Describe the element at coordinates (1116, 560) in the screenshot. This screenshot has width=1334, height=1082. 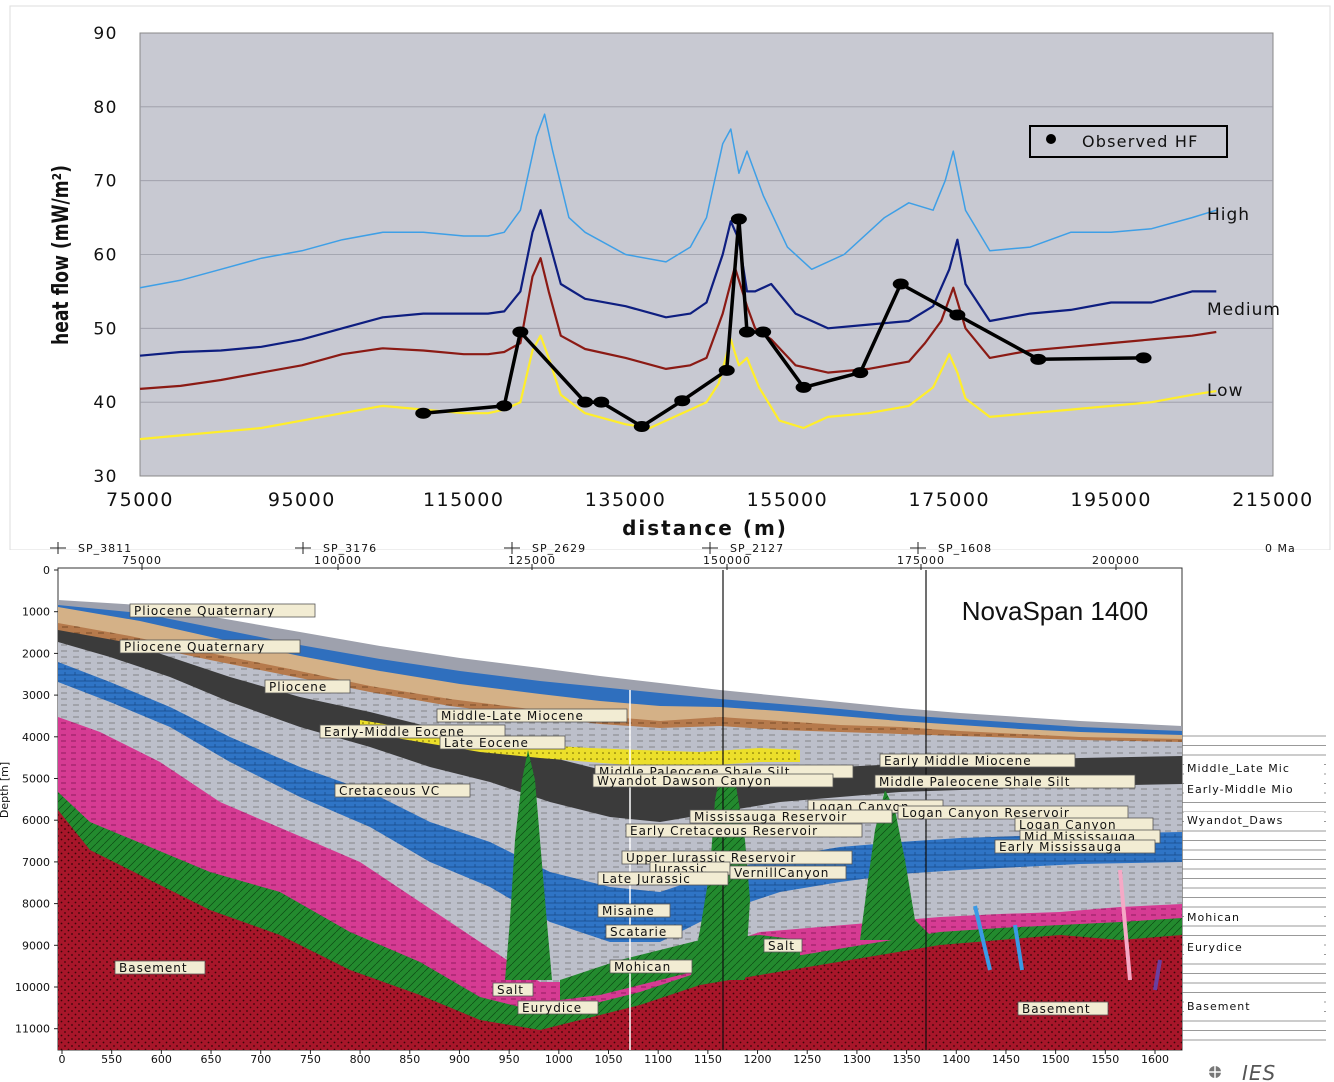
I see `top-tick-label: 200000` at that location.